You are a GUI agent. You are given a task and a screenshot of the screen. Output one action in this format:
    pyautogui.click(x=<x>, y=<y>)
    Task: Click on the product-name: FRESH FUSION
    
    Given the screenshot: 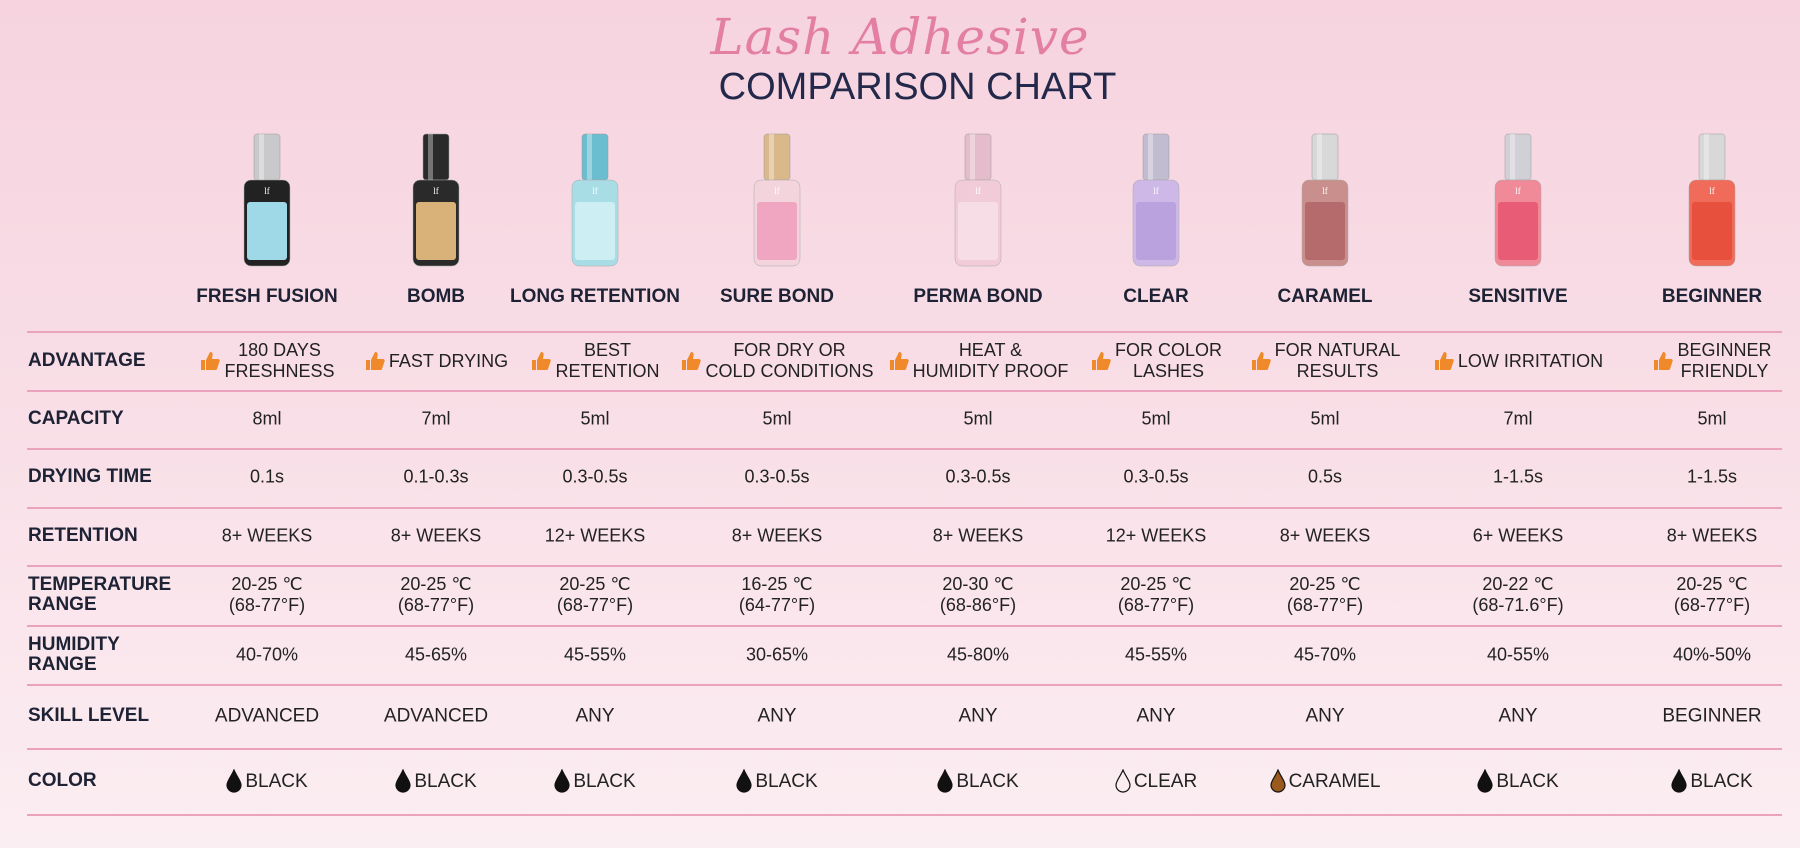 What is the action you would take?
    pyautogui.click(x=267, y=296)
    